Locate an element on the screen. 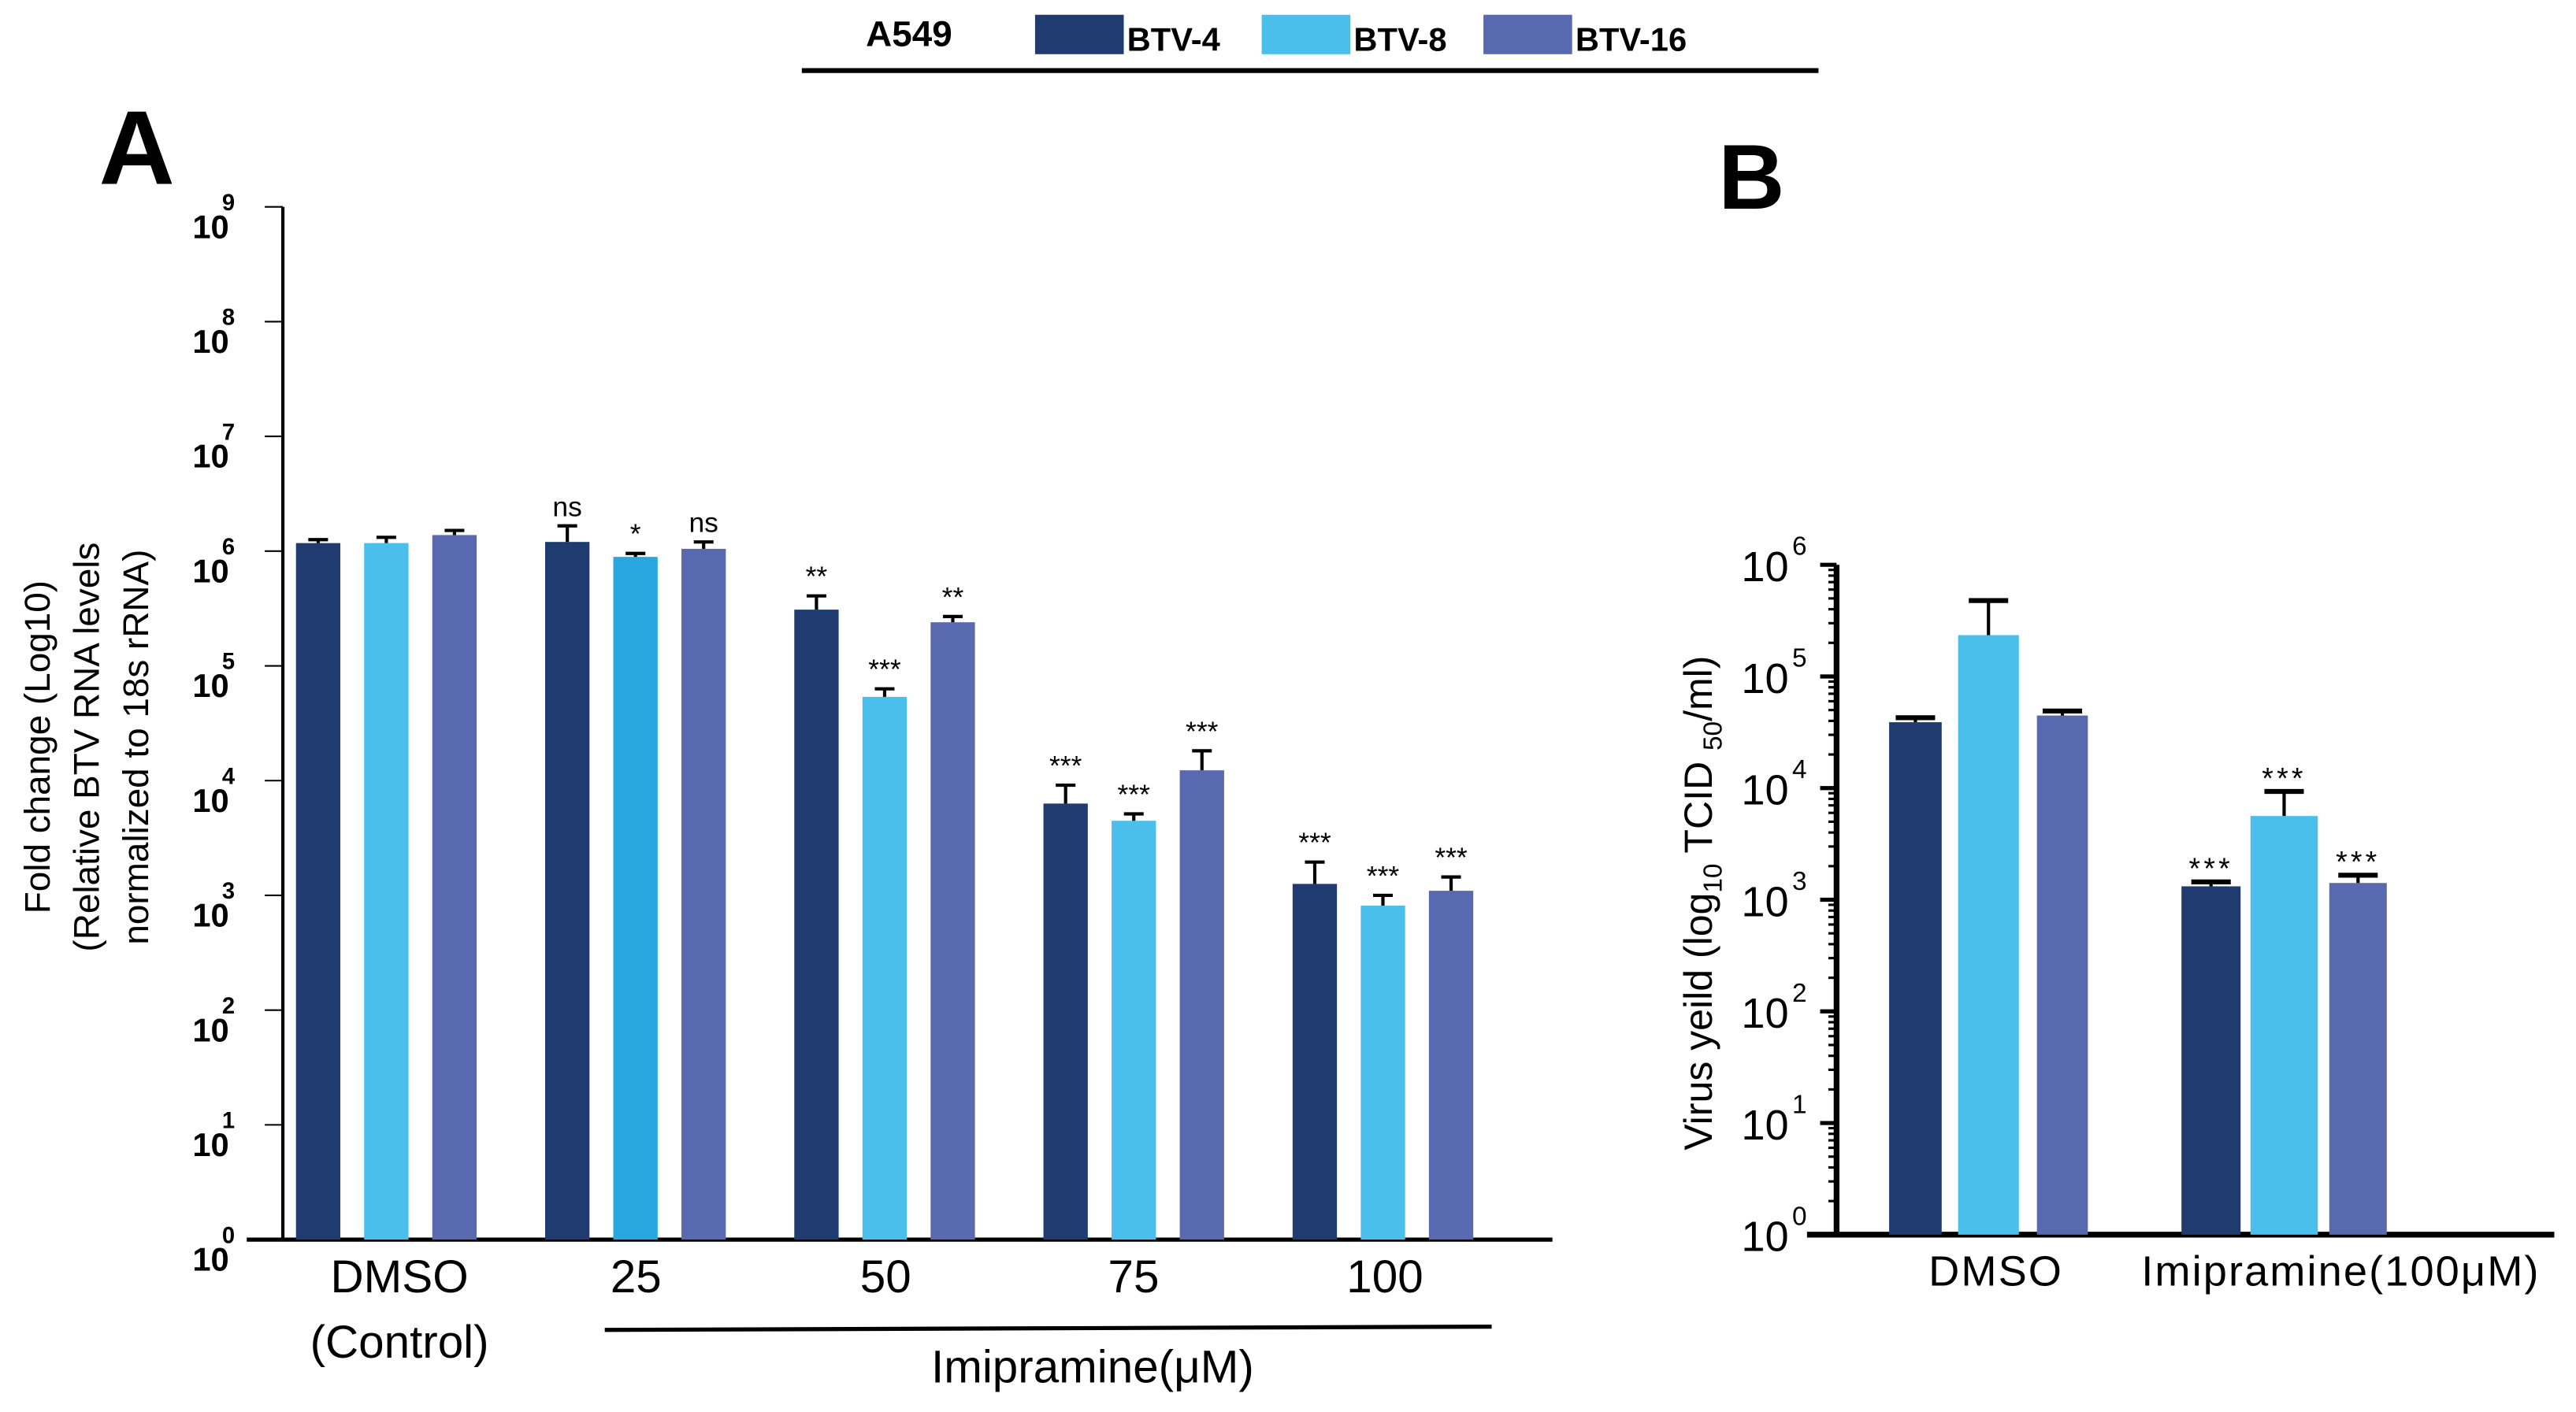 The height and width of the screenshot is (1412, 2576). y-axis-label: (Relative BTV RNA levels is located at coordinates (86, 747).